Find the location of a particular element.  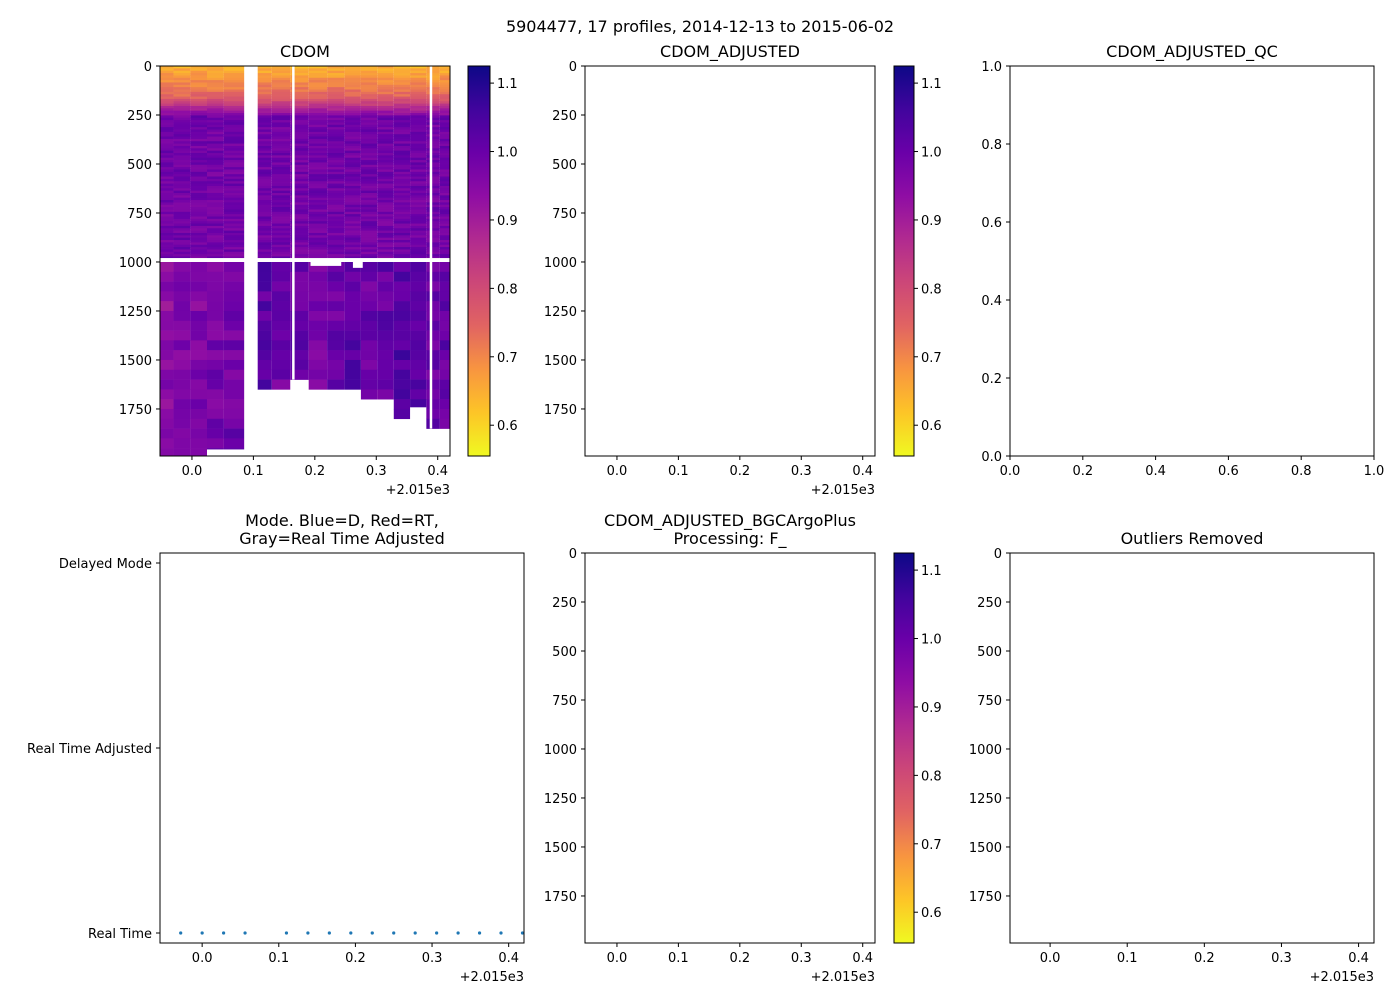

colorbar-tick-label: 1.1 is located at coordinates (507, 84).